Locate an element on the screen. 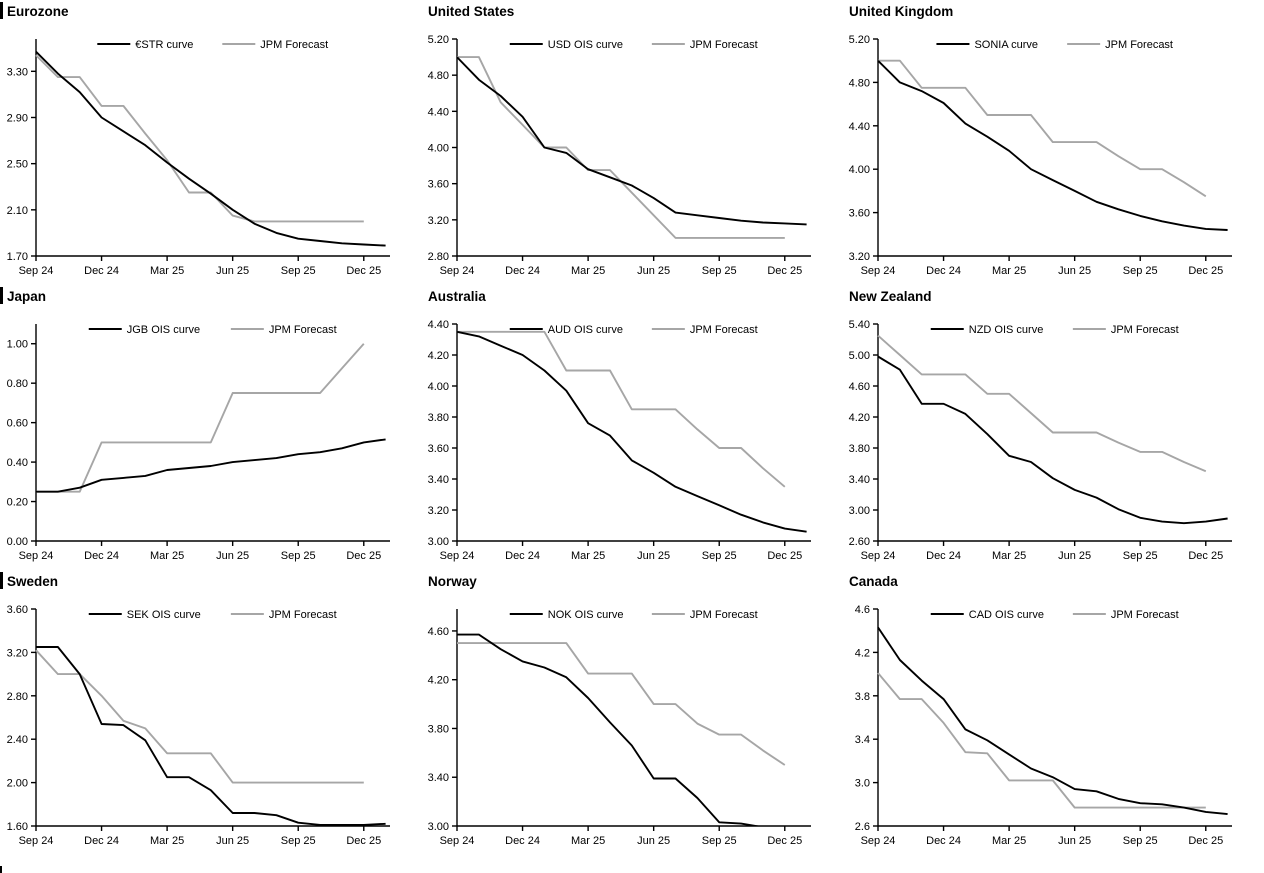 This screenshot has width=1264, height=873. chart-title: Japan is located at coordinates (27, 296).